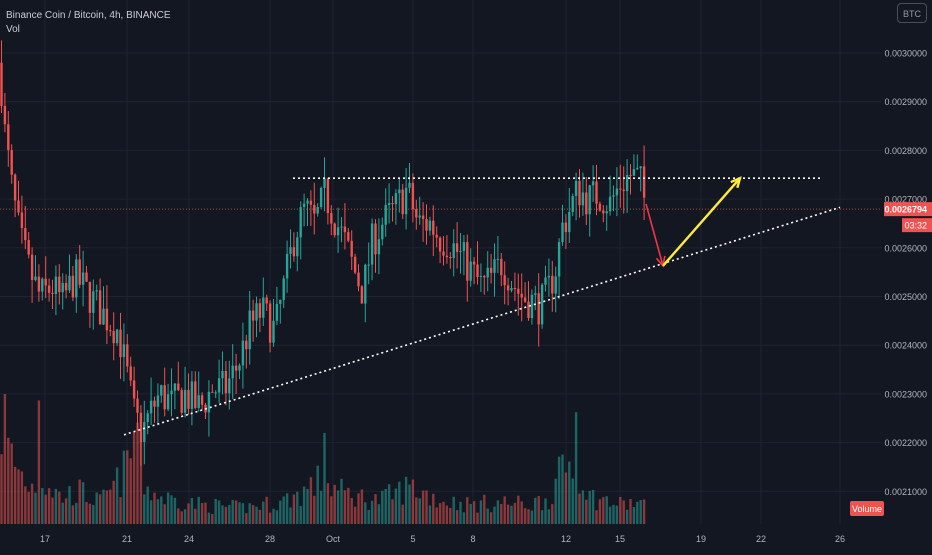 The image size is (932, 555). Describe the element at coordinates (905, 200) in the screenshot. I see `price-tick-label: 0.0027000` at that location.